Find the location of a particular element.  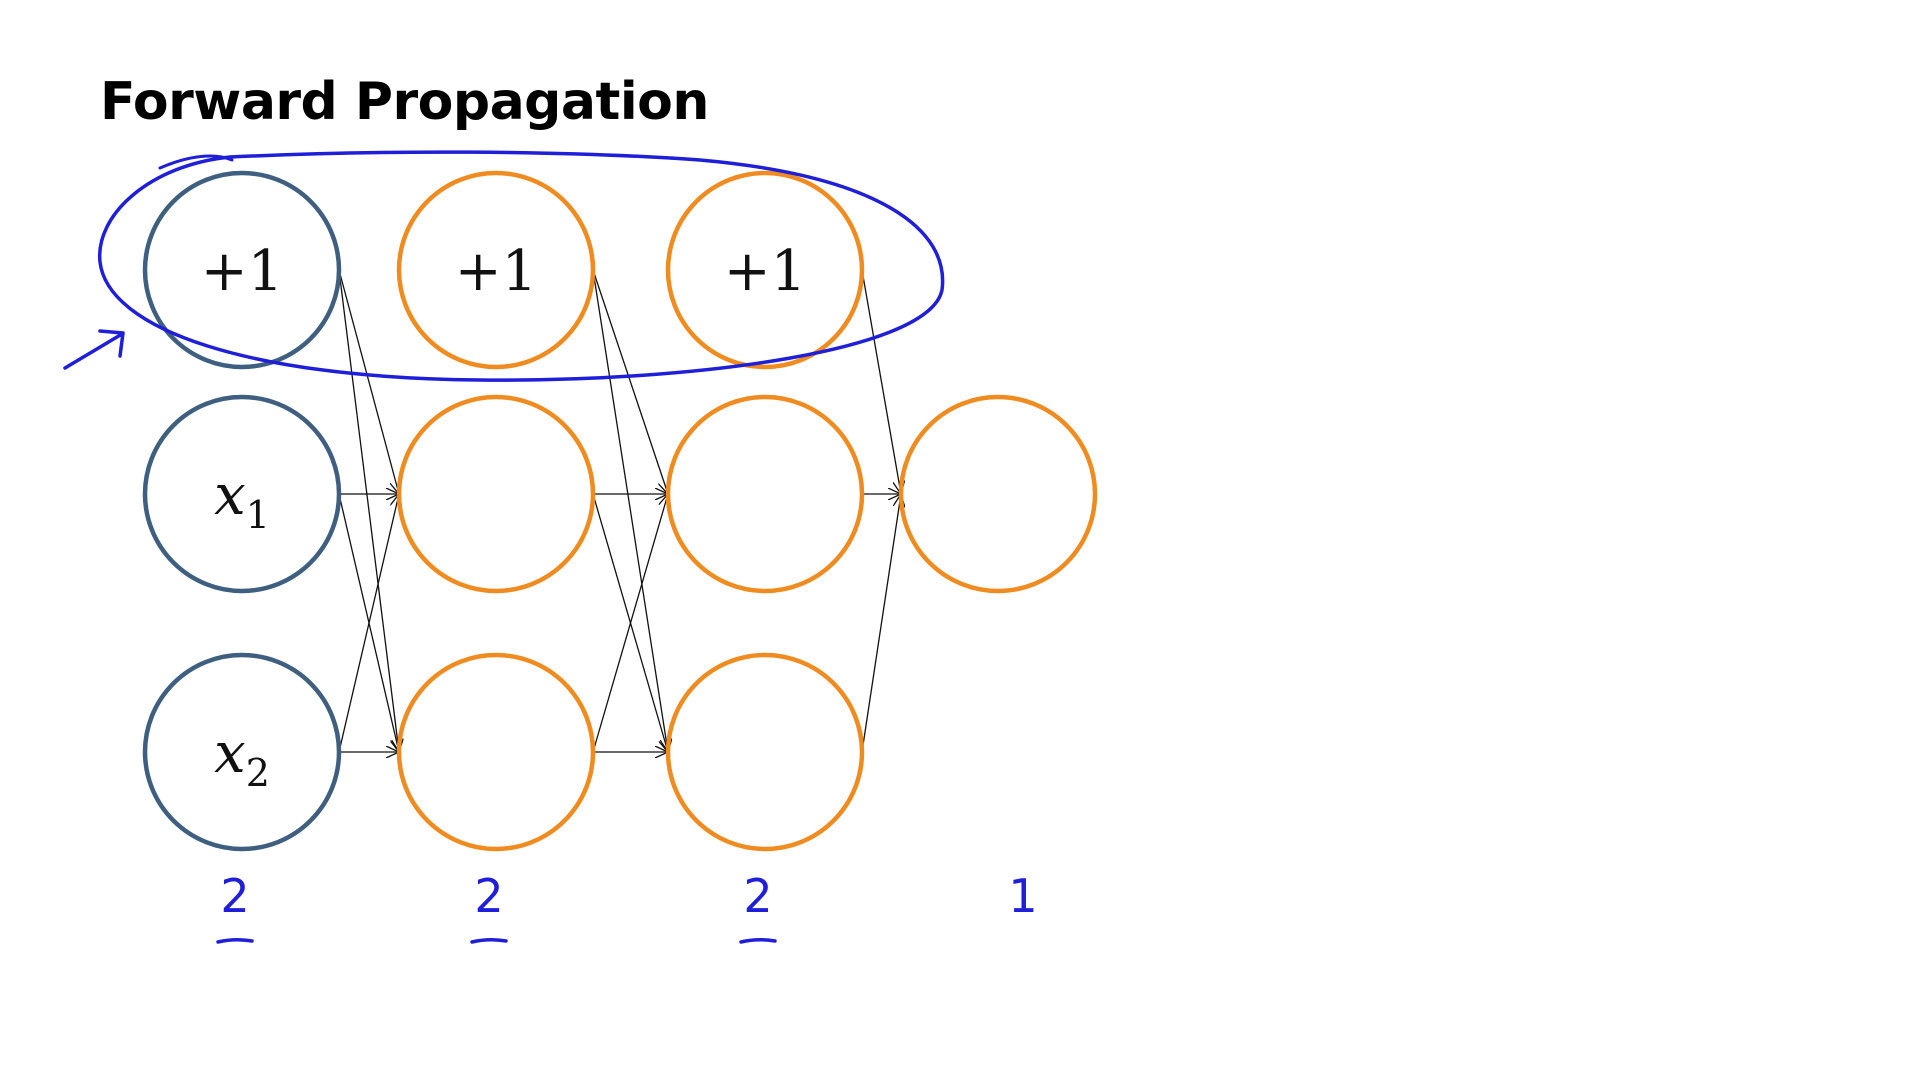

connection-in-x2-to-h1-a1 is located at coordinates (368, 623).